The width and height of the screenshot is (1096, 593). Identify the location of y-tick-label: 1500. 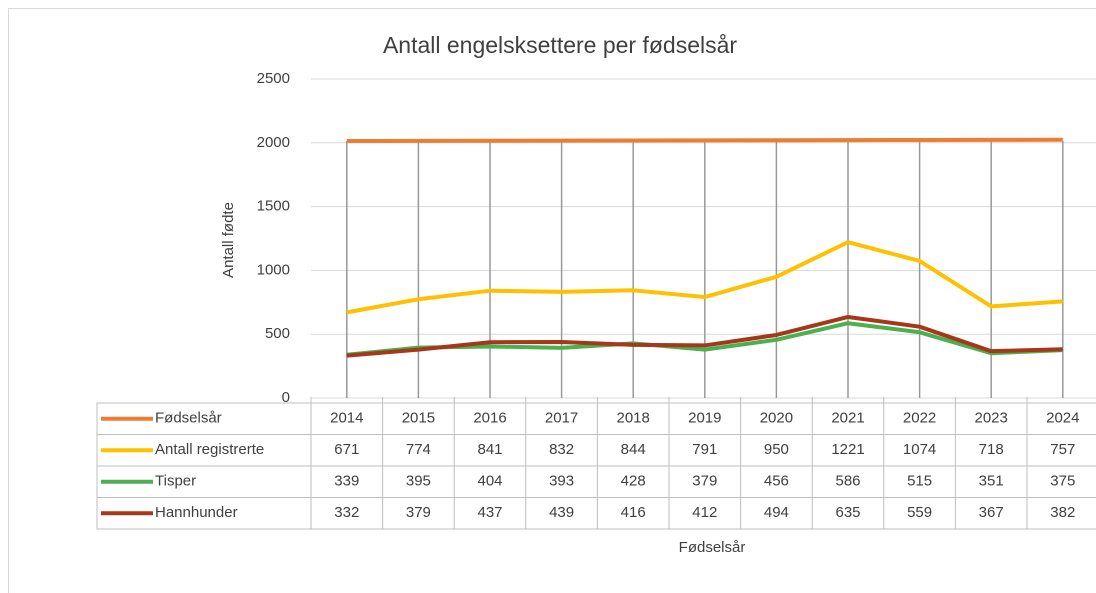
(273, 206).